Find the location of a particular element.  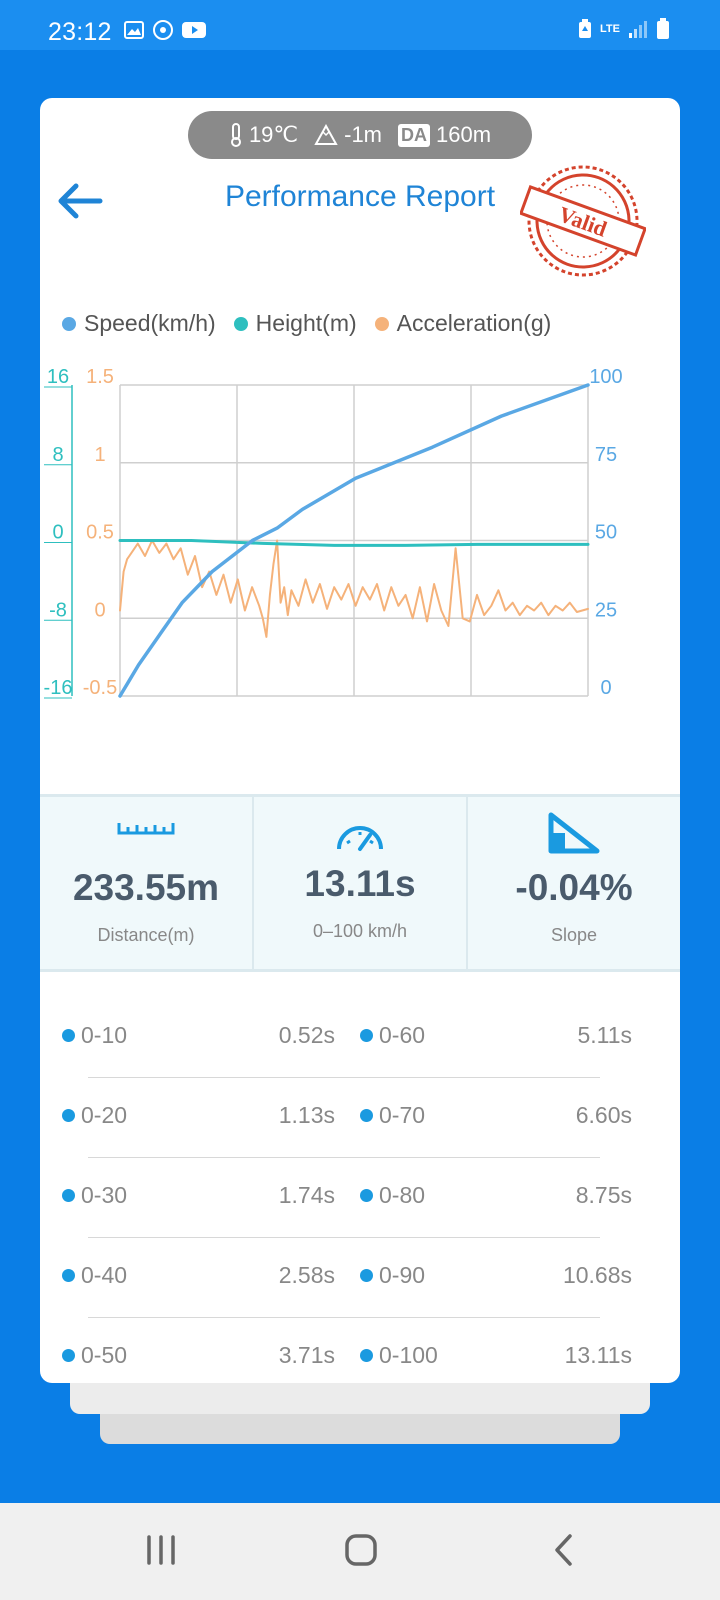

height-tick-label: -16 is located at coordinates (58, 688).